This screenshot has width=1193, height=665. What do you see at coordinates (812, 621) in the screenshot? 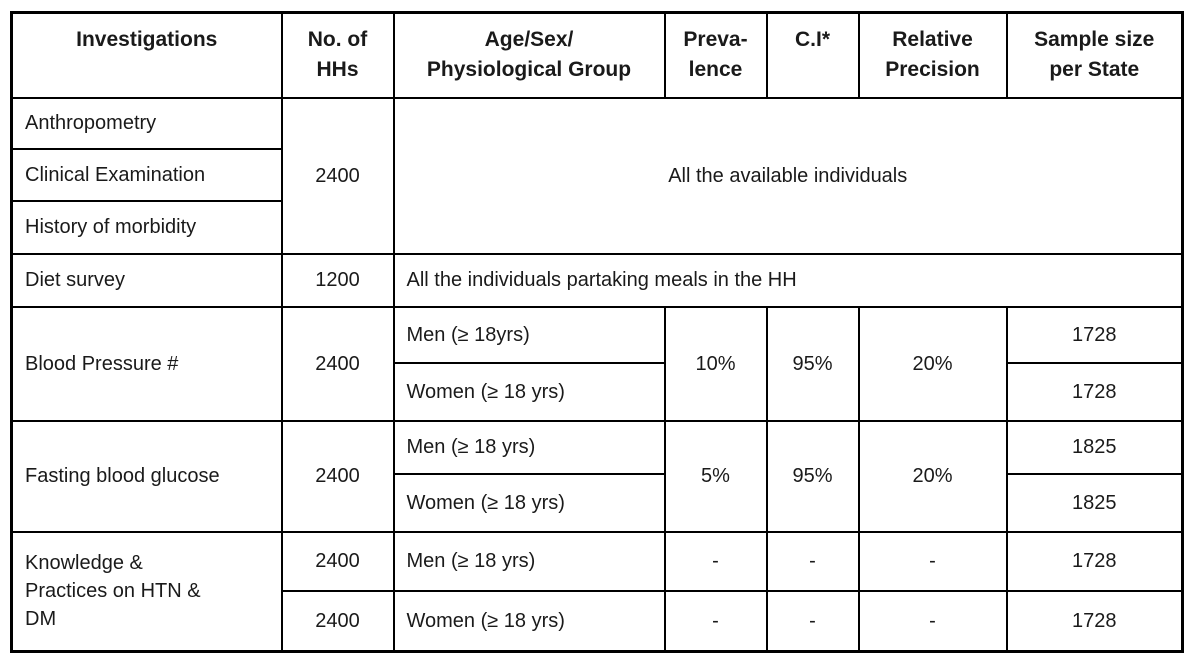
I see `cell-ci-knowledge-women: -` at bounding box center [812, 621].